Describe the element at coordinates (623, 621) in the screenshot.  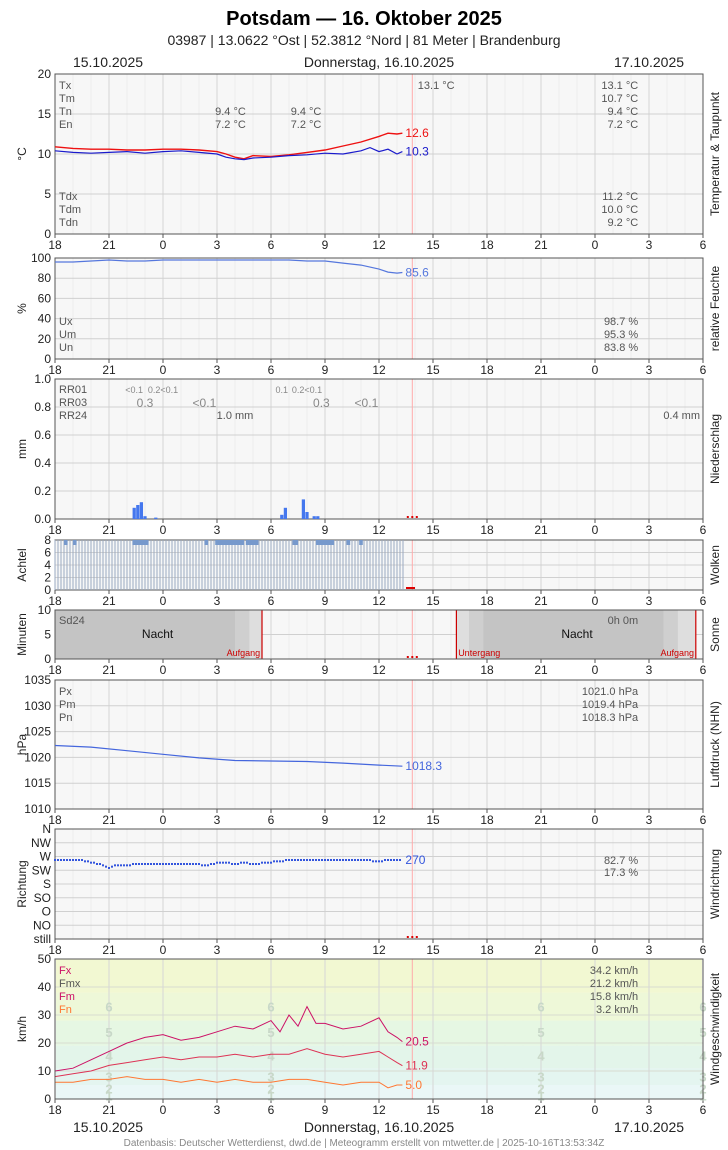
I see `sd24-value: 0h 0m` at that location.